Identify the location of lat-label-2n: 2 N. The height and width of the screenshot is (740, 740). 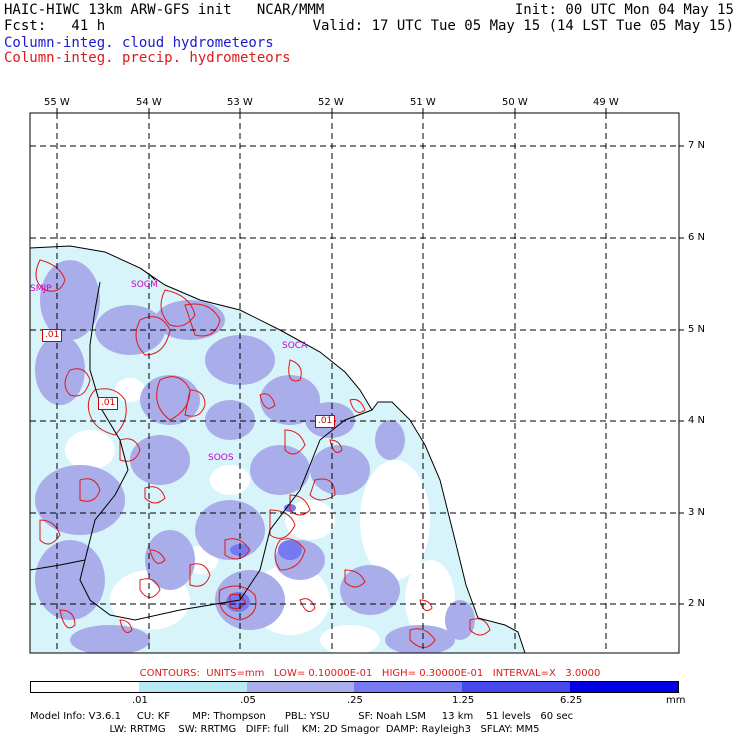
(697, 603).